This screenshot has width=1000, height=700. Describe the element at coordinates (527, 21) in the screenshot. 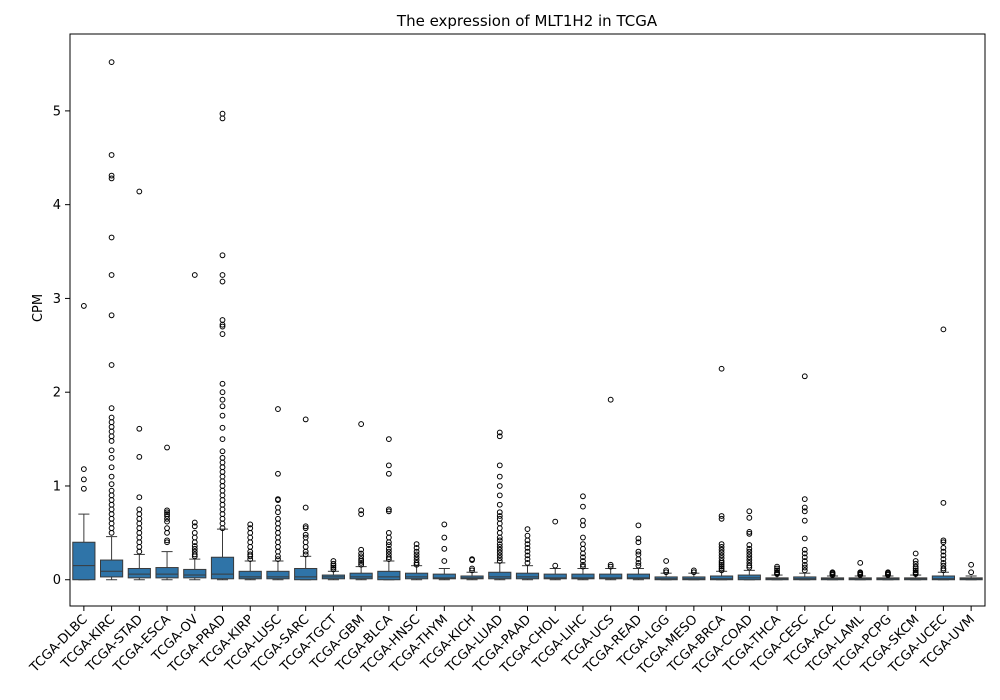

I see `chart-title: The expression of MLT1H2 in TCGA` at that location.